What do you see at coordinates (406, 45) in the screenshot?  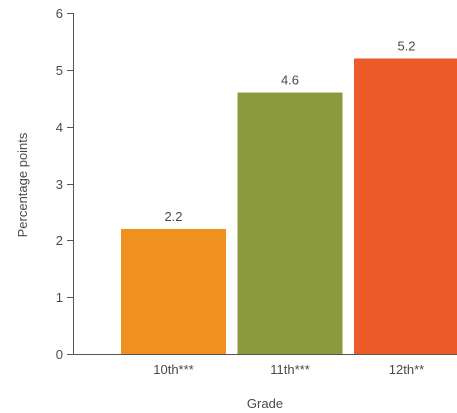 I see `bar-value-label: 5.2` at bounding box center [406, 45].